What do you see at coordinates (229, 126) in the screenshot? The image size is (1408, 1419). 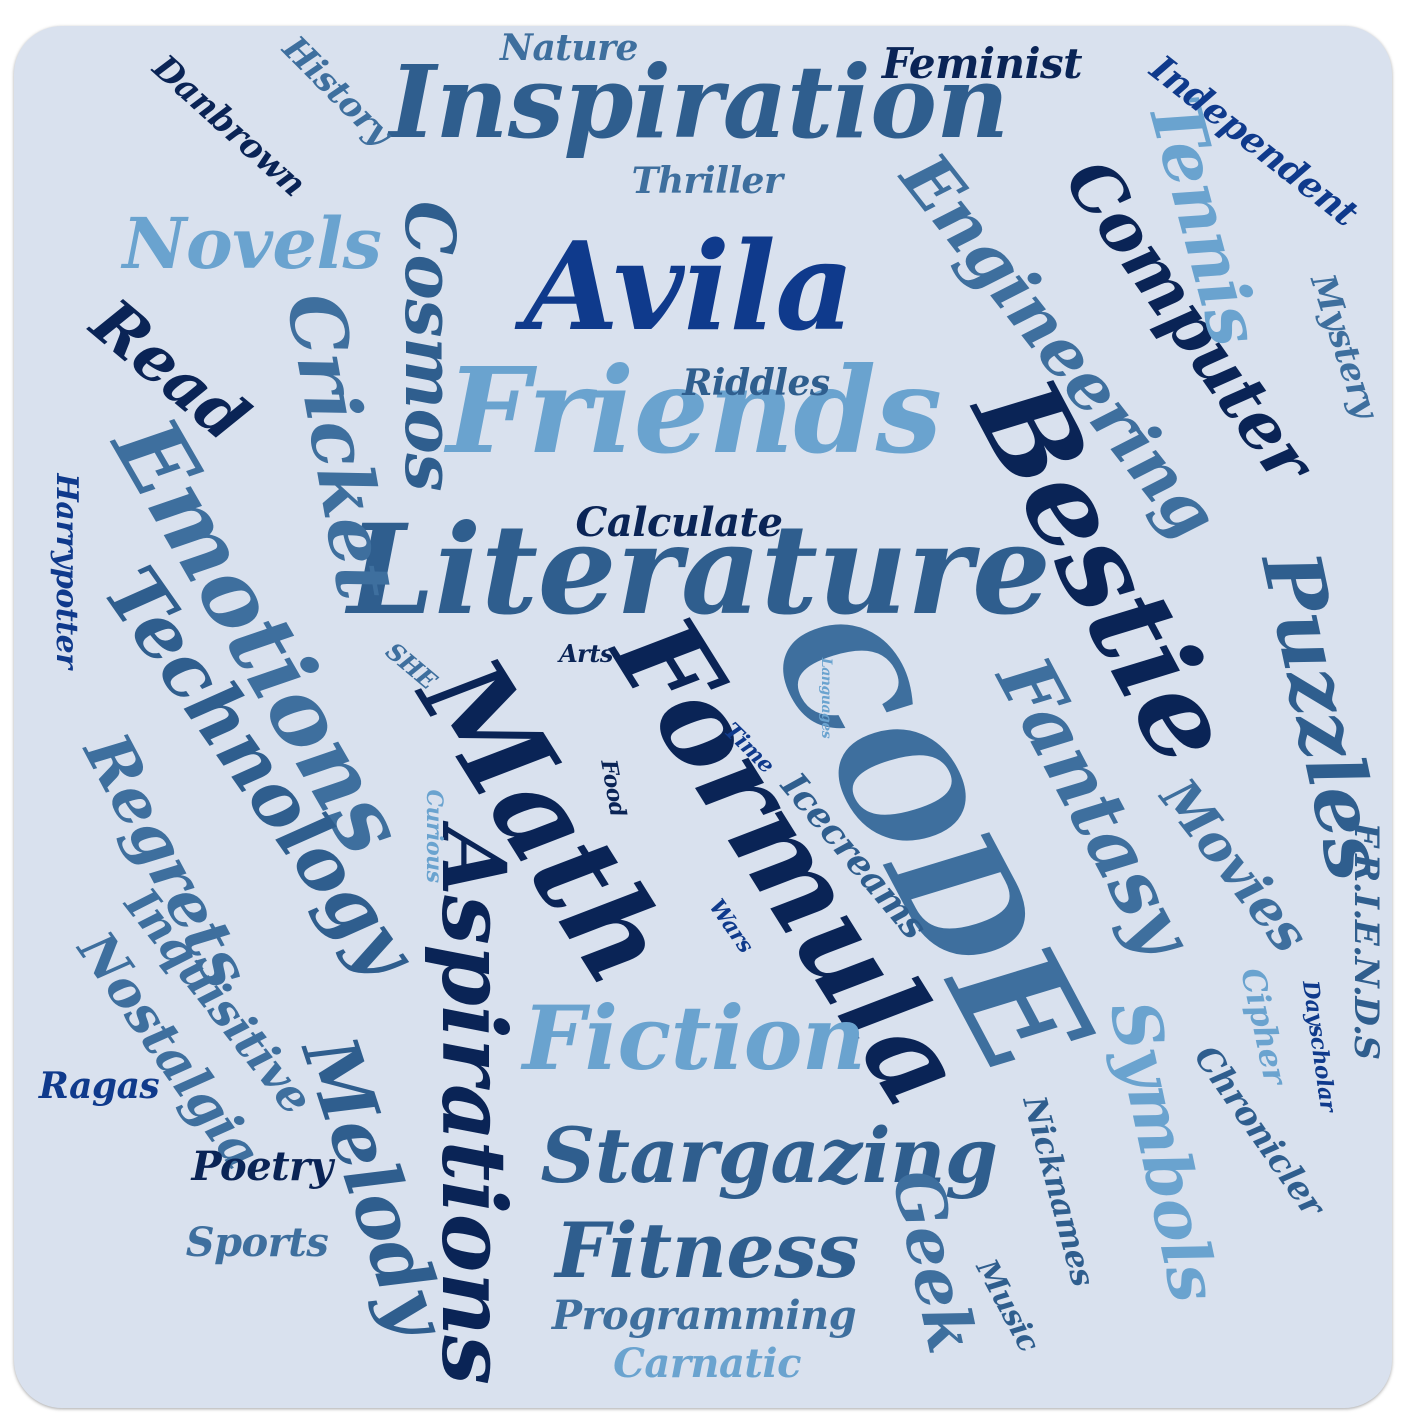 I see `word-danbrown: Danbrown` at bounding box center [229, 126].